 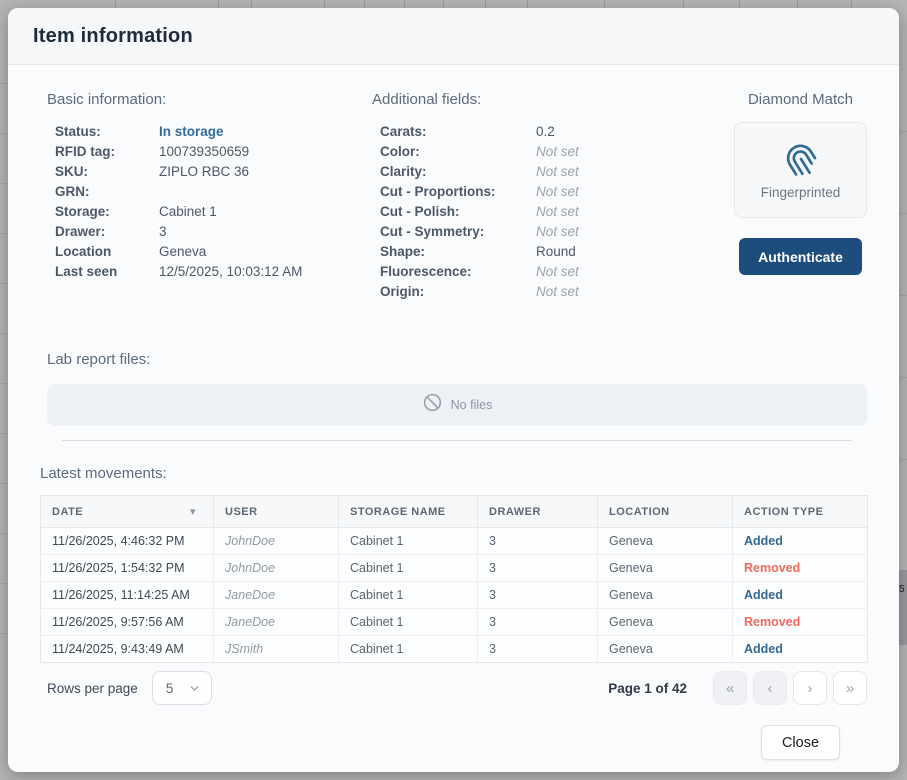 What do you see at coordinates (403, 251) in the screenshot?
I see `field-label: Shape:` at bounding box center [403, 251].